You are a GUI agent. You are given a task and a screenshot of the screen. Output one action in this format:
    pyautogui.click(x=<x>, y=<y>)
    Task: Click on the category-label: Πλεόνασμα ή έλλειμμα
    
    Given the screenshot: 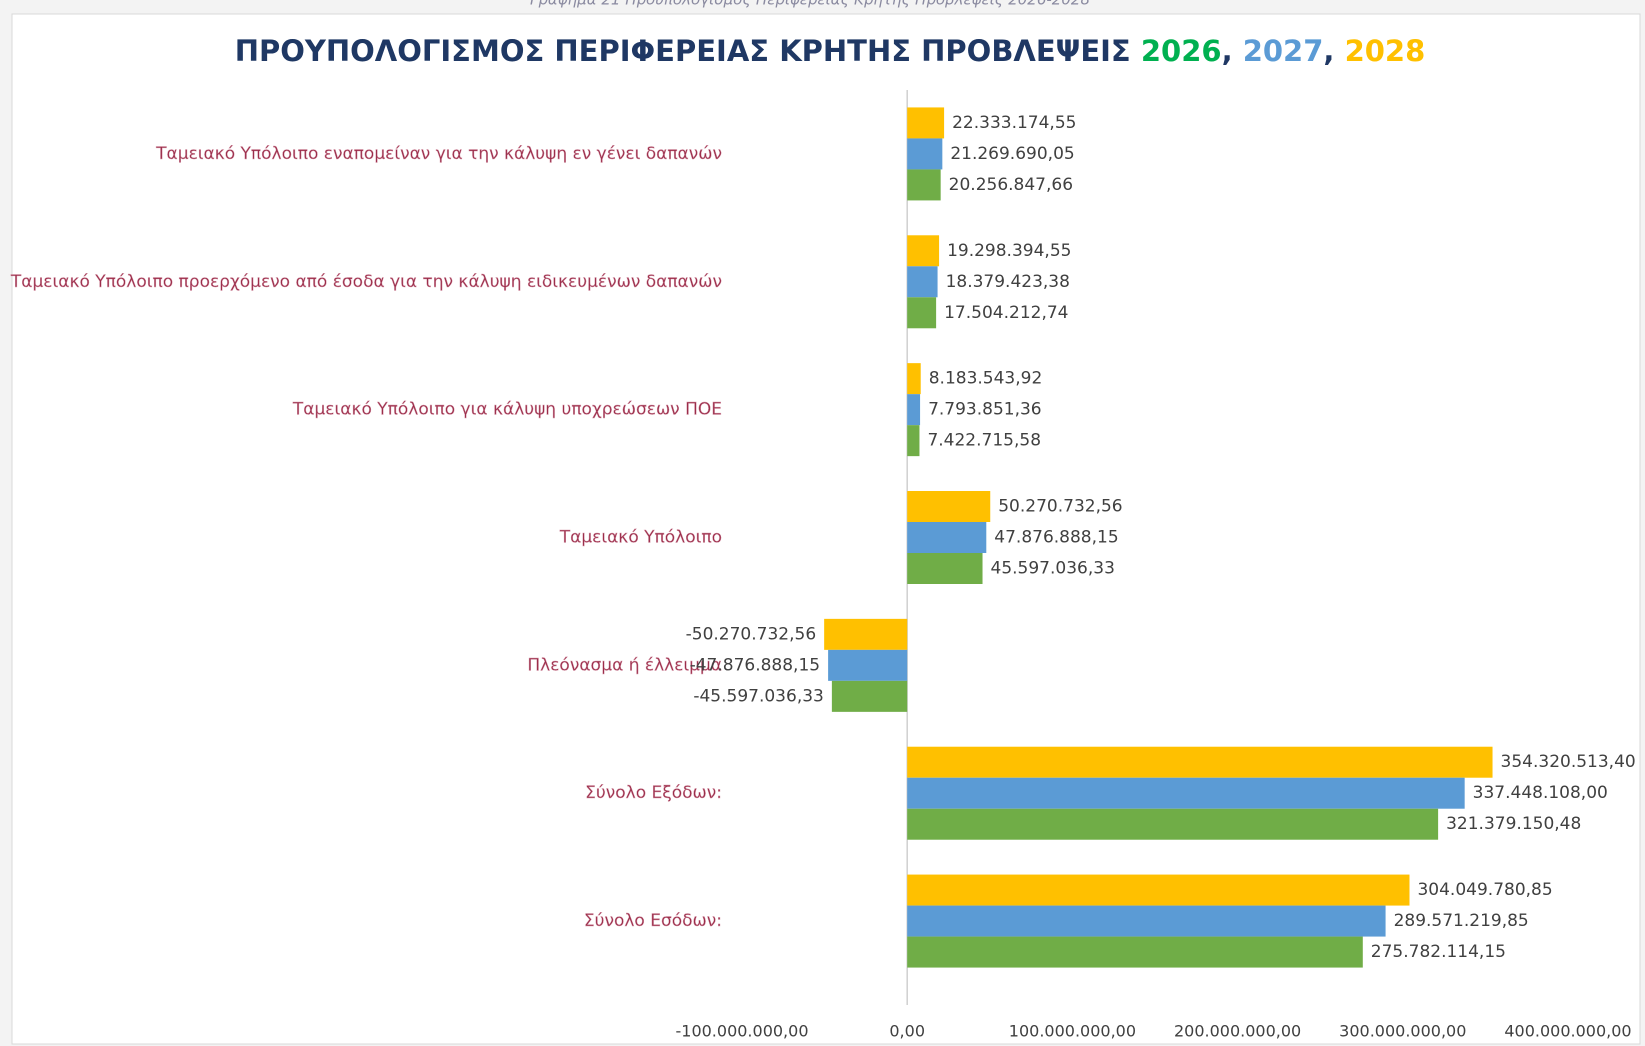 What is the action you would take?
    pyautogui.click(x=624, y=665)
    